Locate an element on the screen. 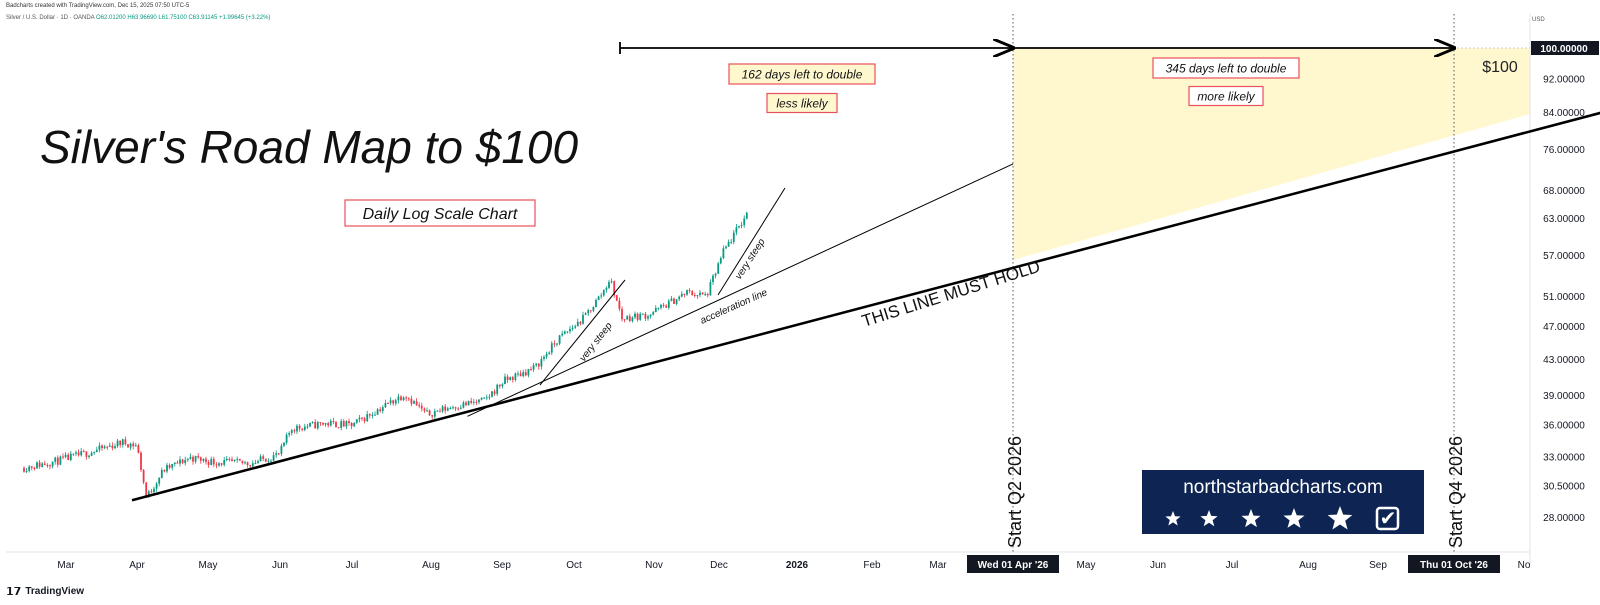 This screenshot has height=605, width=1600. price-tick-label: 68.00000 is located at coordinates (1564, 191).